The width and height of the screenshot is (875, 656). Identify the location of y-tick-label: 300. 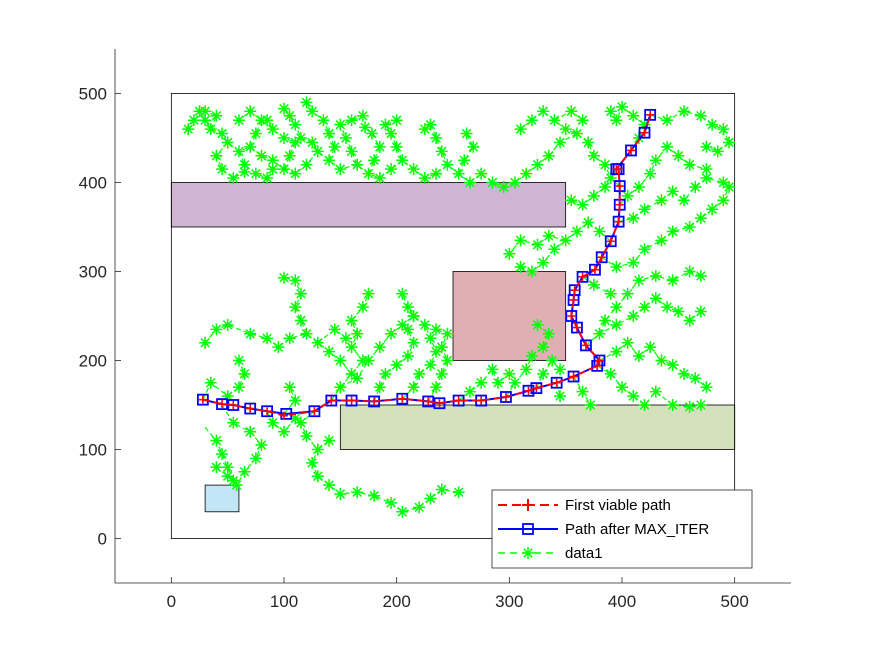
(93, 272).